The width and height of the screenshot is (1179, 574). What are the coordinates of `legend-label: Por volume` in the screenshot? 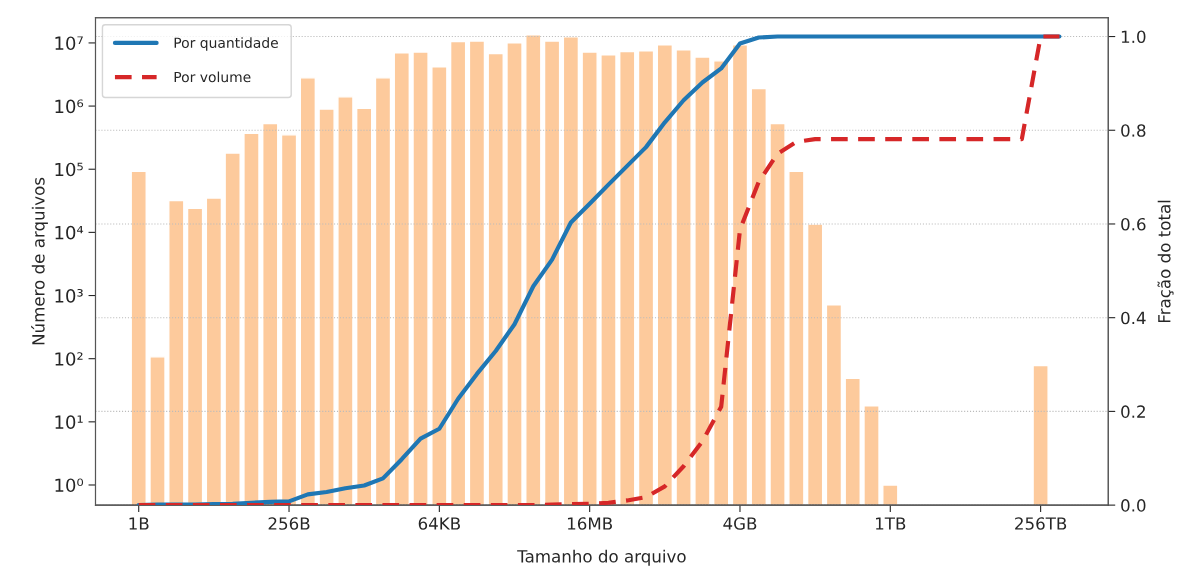 It's located at (212, 77).